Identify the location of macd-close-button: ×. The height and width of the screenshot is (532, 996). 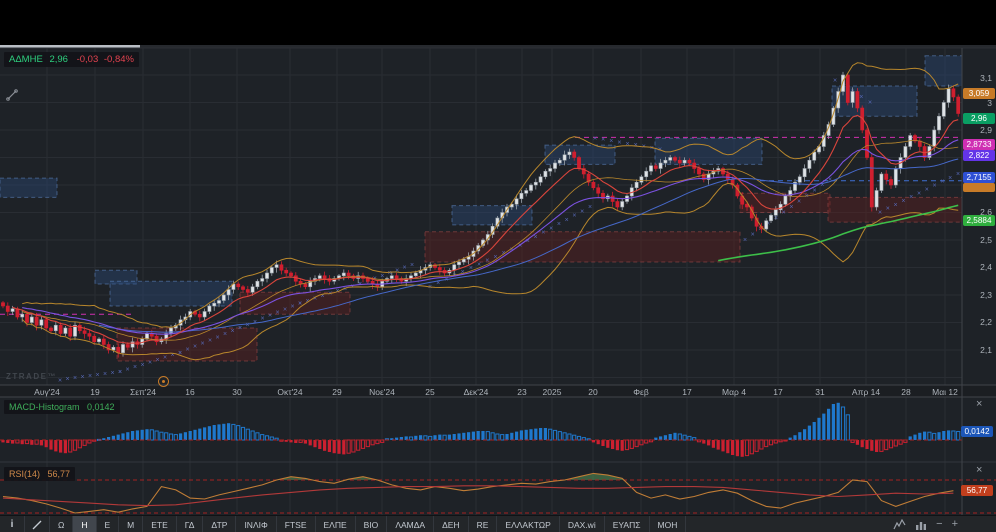
(979, 404).